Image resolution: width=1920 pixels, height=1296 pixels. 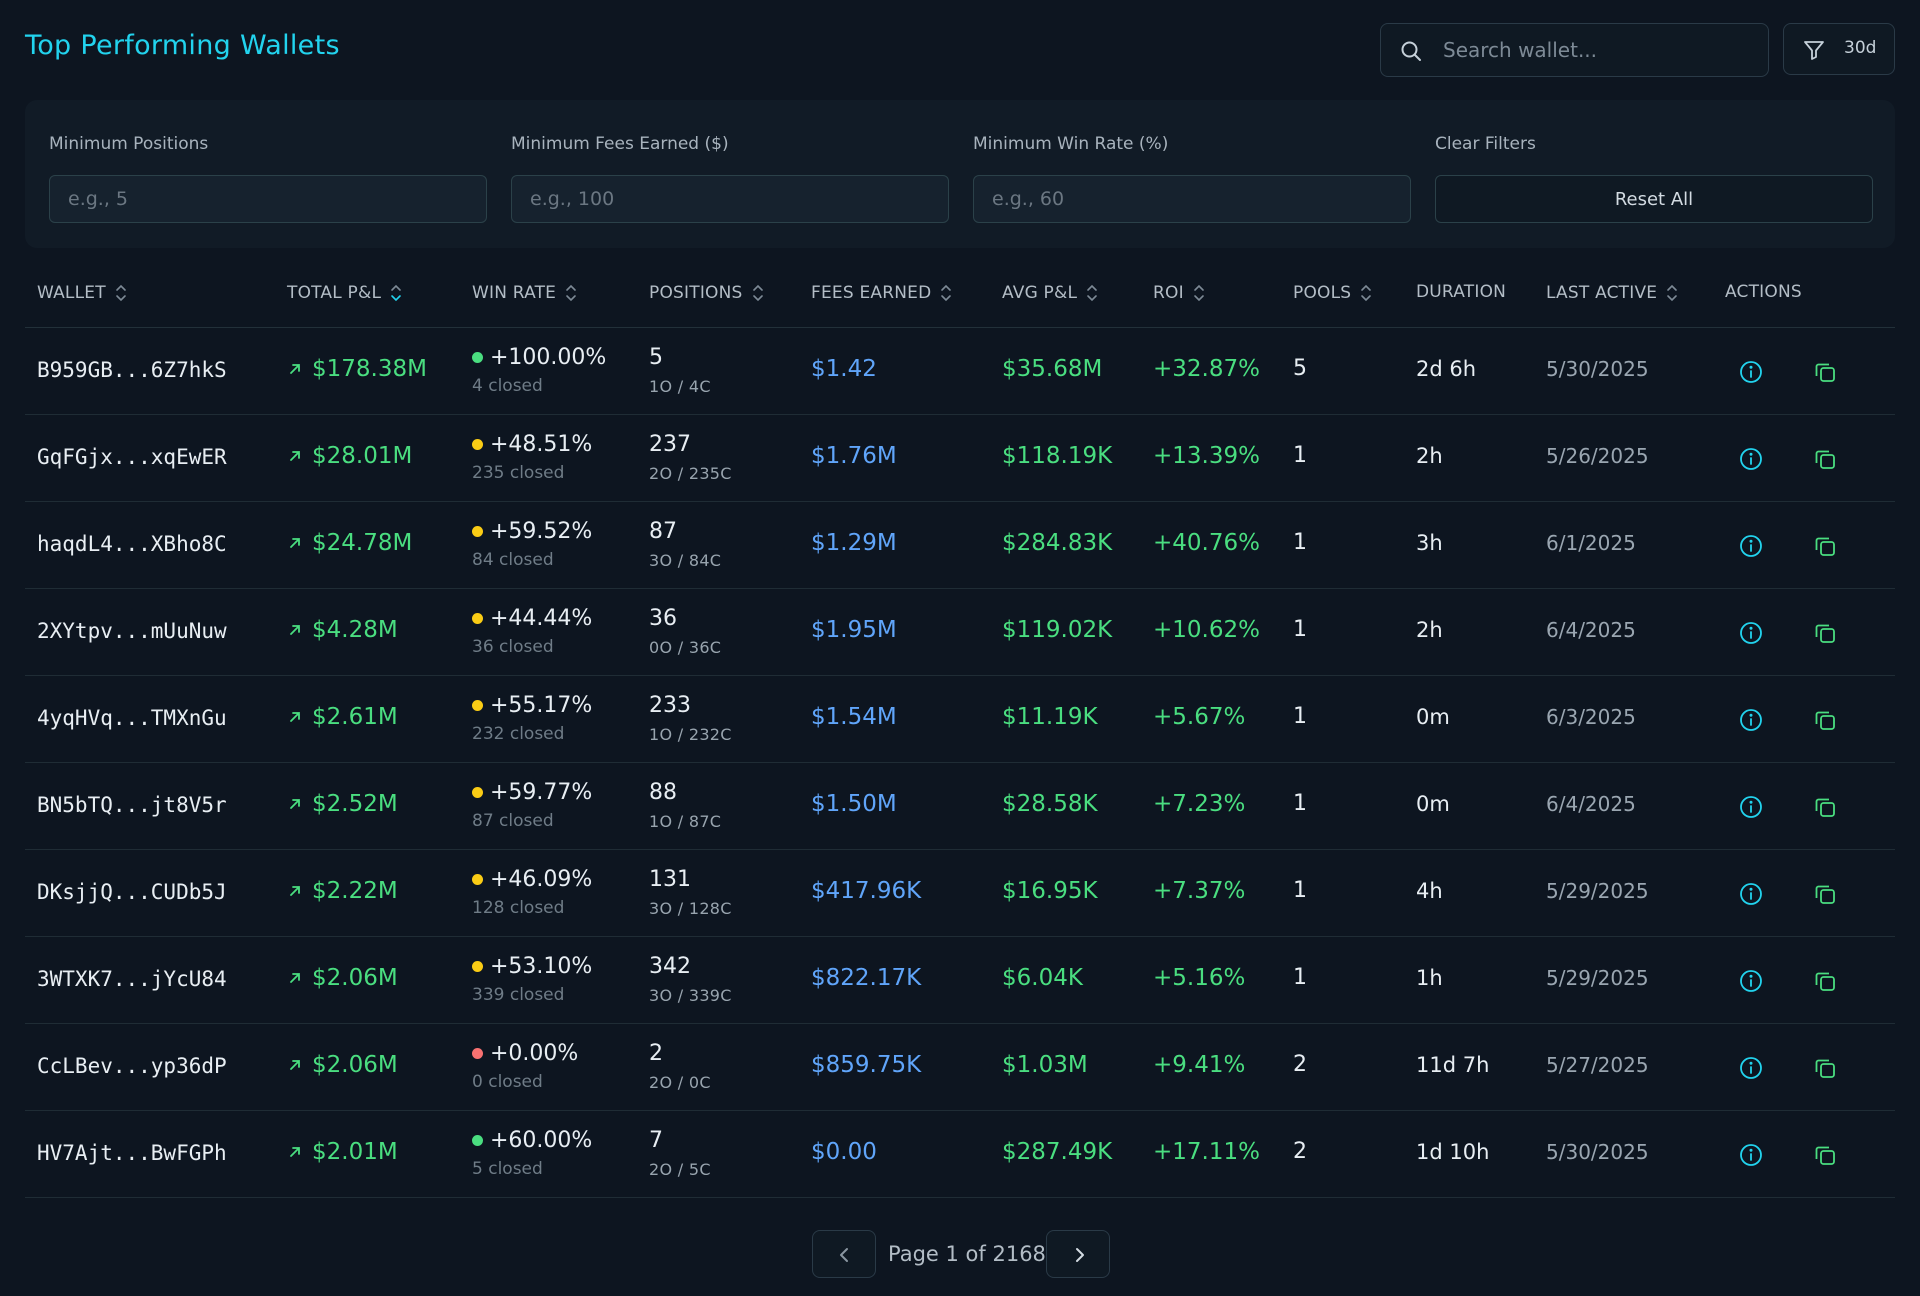 What do you see at coordinates (396, 293) in the screenshot?
I see `sort-desc-icon` at bounding box center [396, 293].